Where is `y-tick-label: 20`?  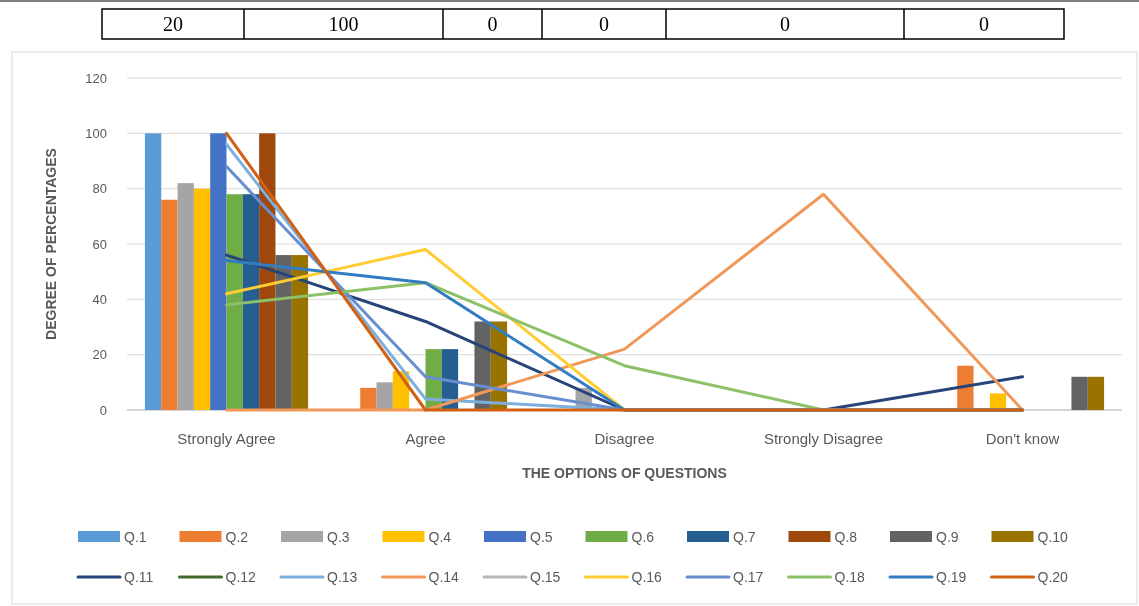
y-tick-label: 20 is located at coordinates (99, 355).